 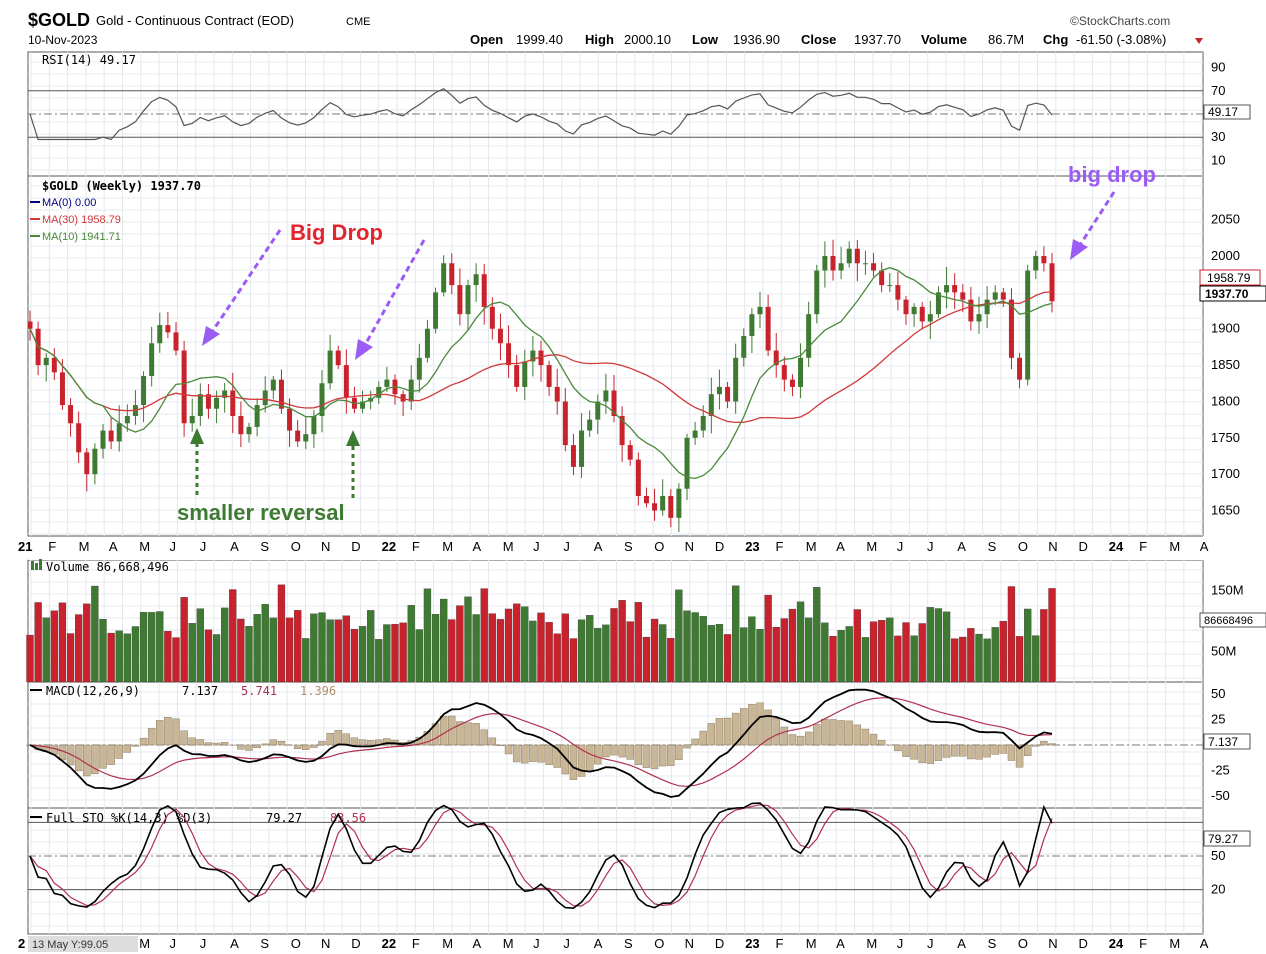 I want to click on macd-tick: 25, so click(x=1218, y=719).